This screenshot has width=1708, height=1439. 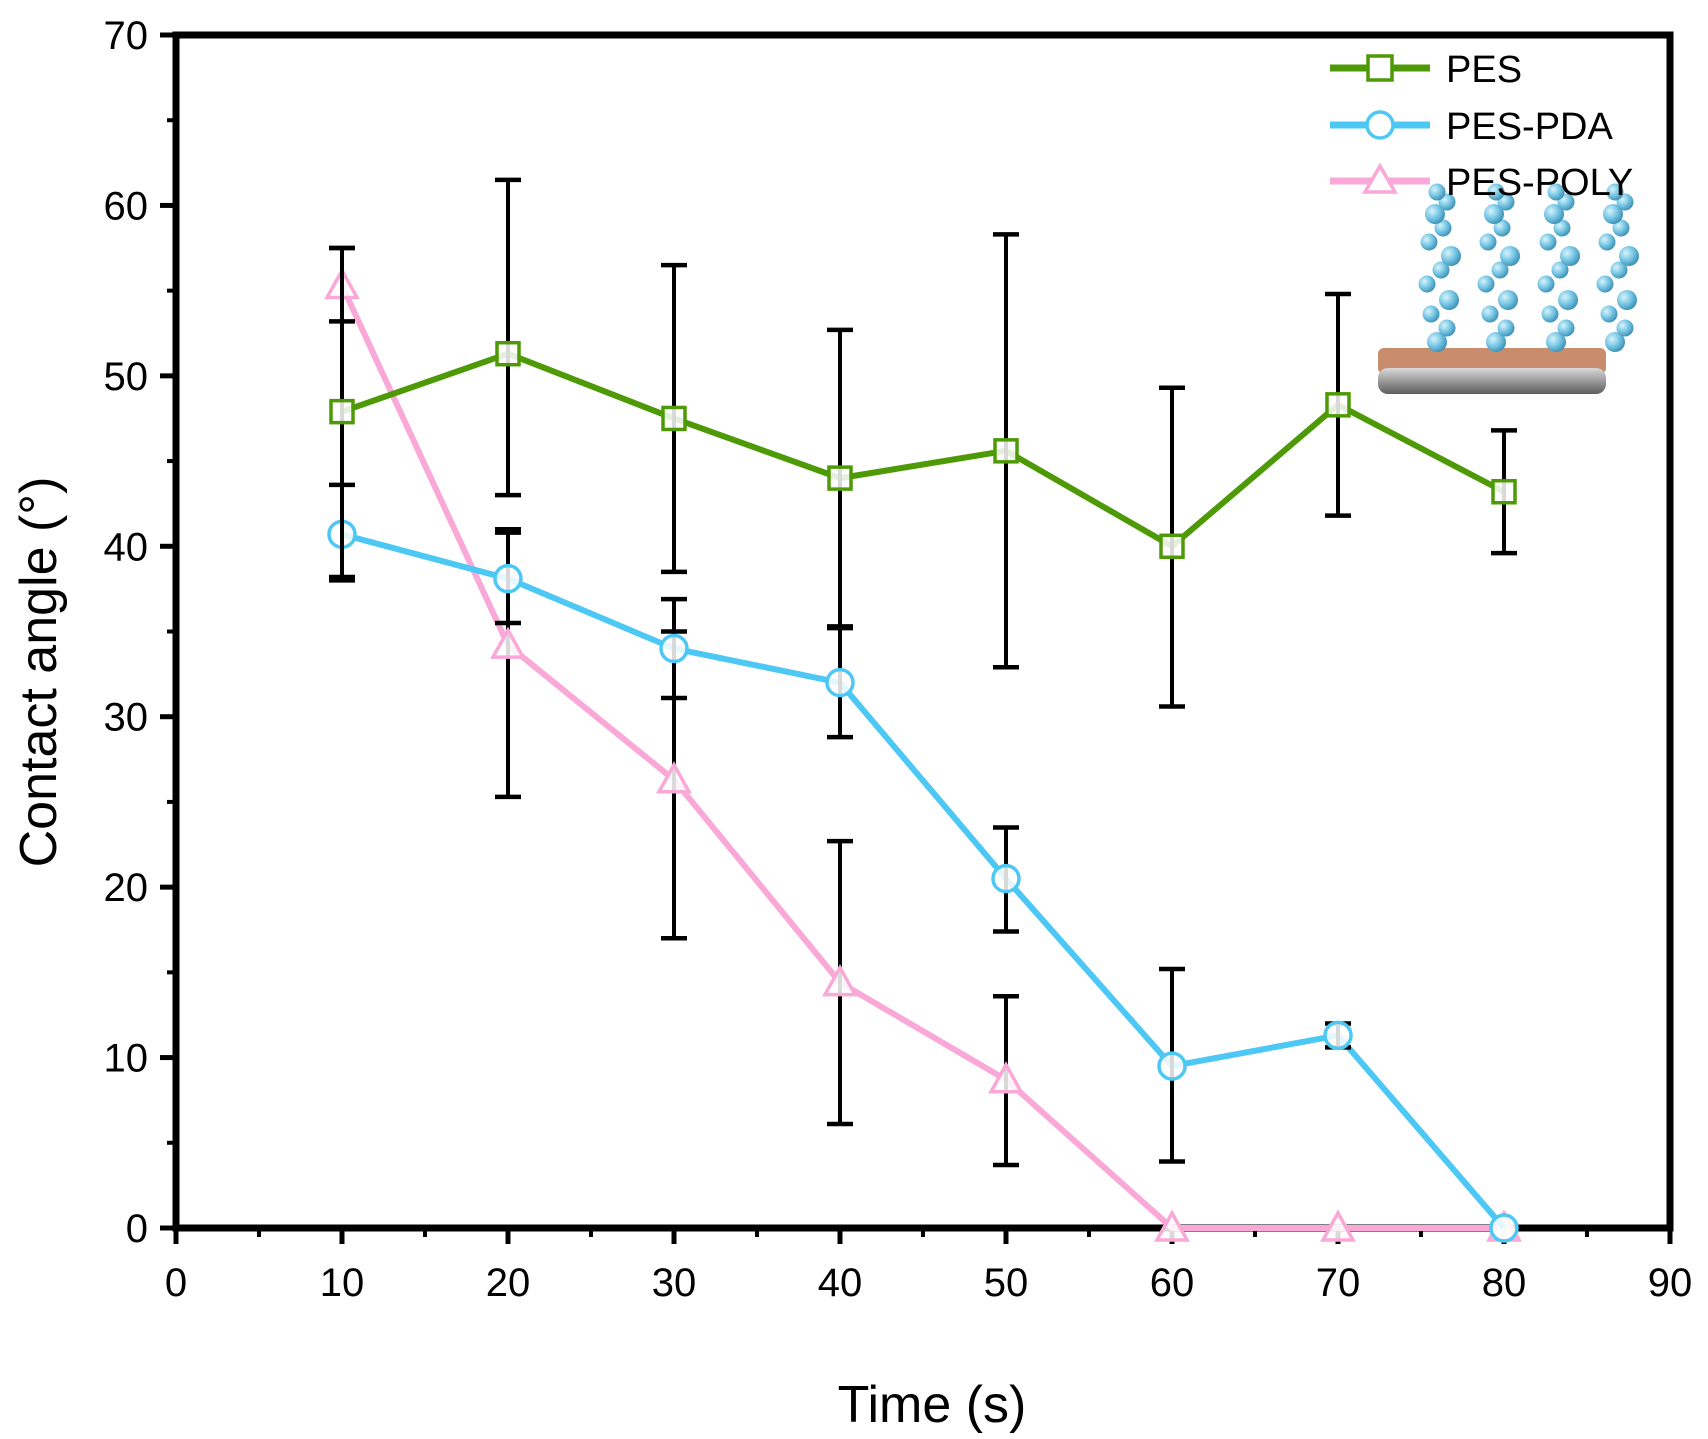 I want to click on error-bar-pes, so click(x=508, y=337).